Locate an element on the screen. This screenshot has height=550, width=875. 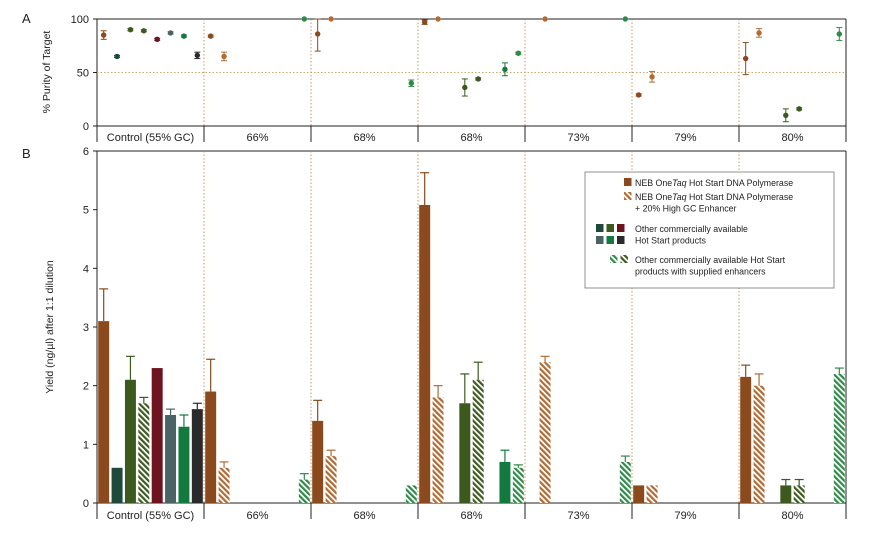
legend-label-segment: Hot Start products is located at coordinates (670, 241).